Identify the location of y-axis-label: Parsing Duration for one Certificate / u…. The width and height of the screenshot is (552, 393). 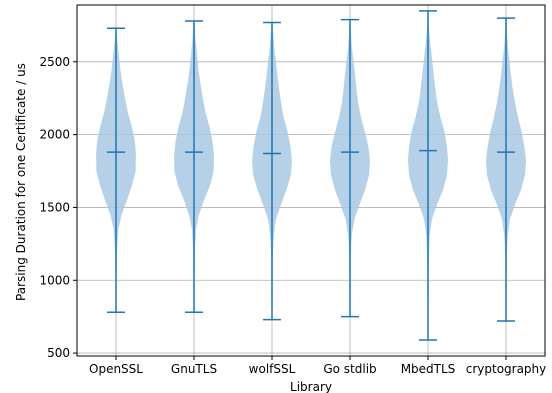
(21, 182).